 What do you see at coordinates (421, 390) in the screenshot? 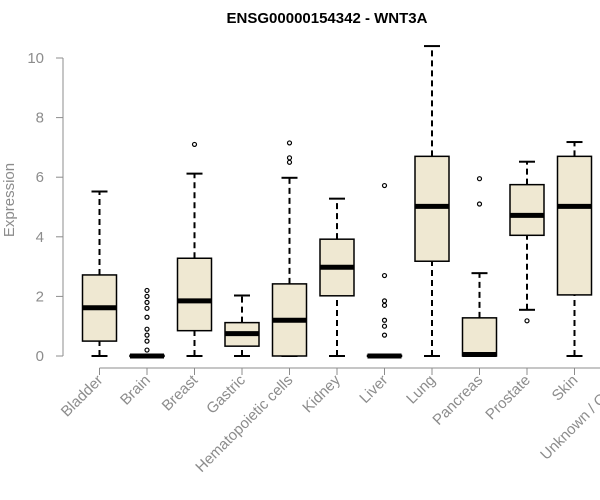
I see `x-tick-label: Lung` at bounding box center [421, 390].